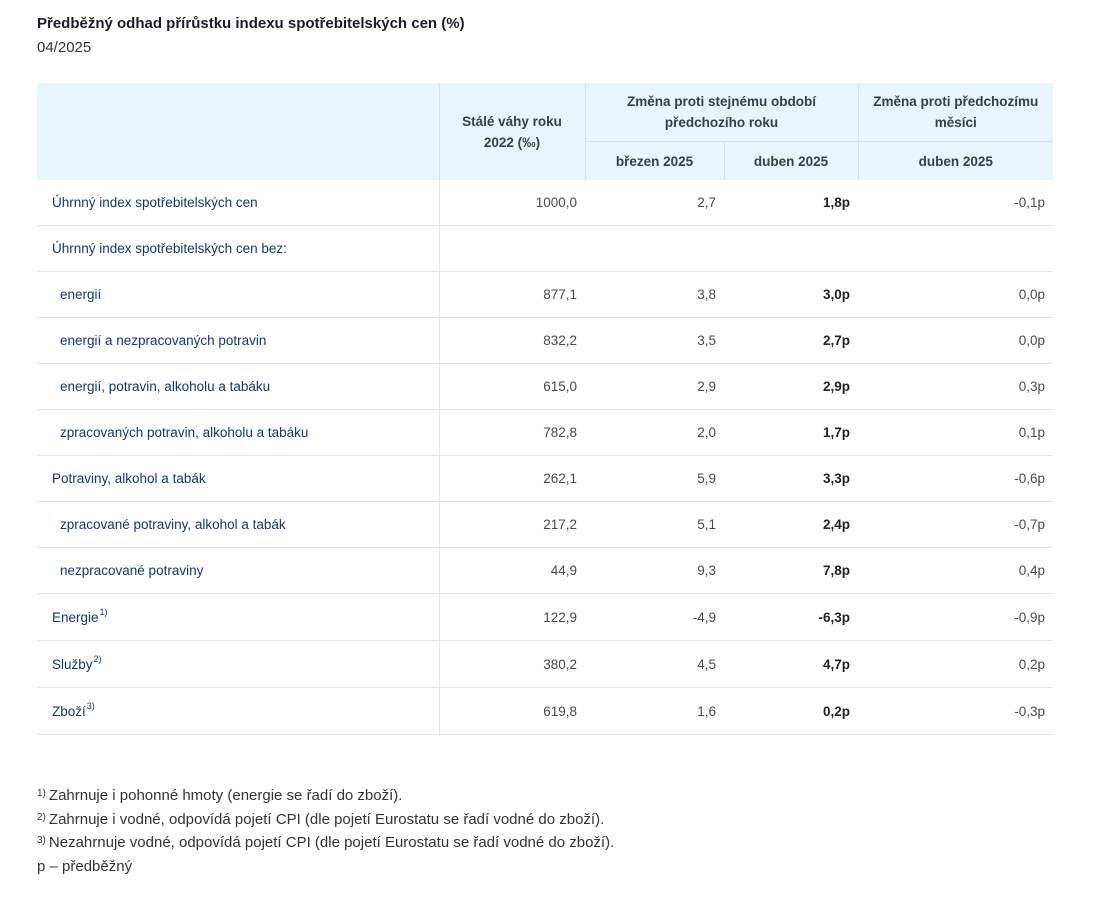 The height and width of the screenshot is (910, 1108). Describe the element at coordinates (956, 524) in the screenshot. I see `mom-cell: -0,7p` at that location.